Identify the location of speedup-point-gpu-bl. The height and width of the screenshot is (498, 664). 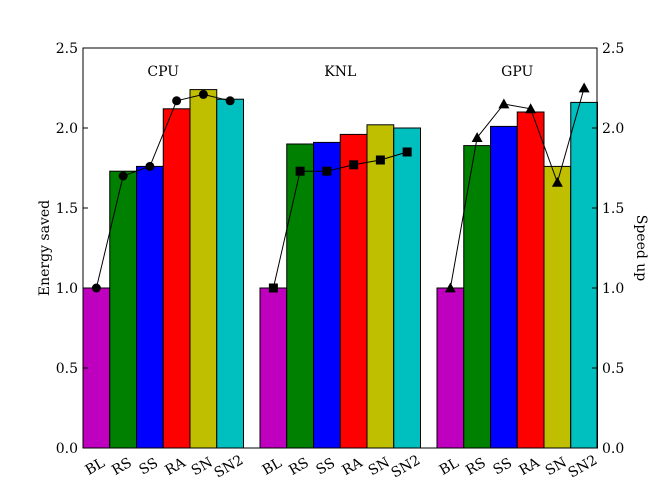
(450, 287).